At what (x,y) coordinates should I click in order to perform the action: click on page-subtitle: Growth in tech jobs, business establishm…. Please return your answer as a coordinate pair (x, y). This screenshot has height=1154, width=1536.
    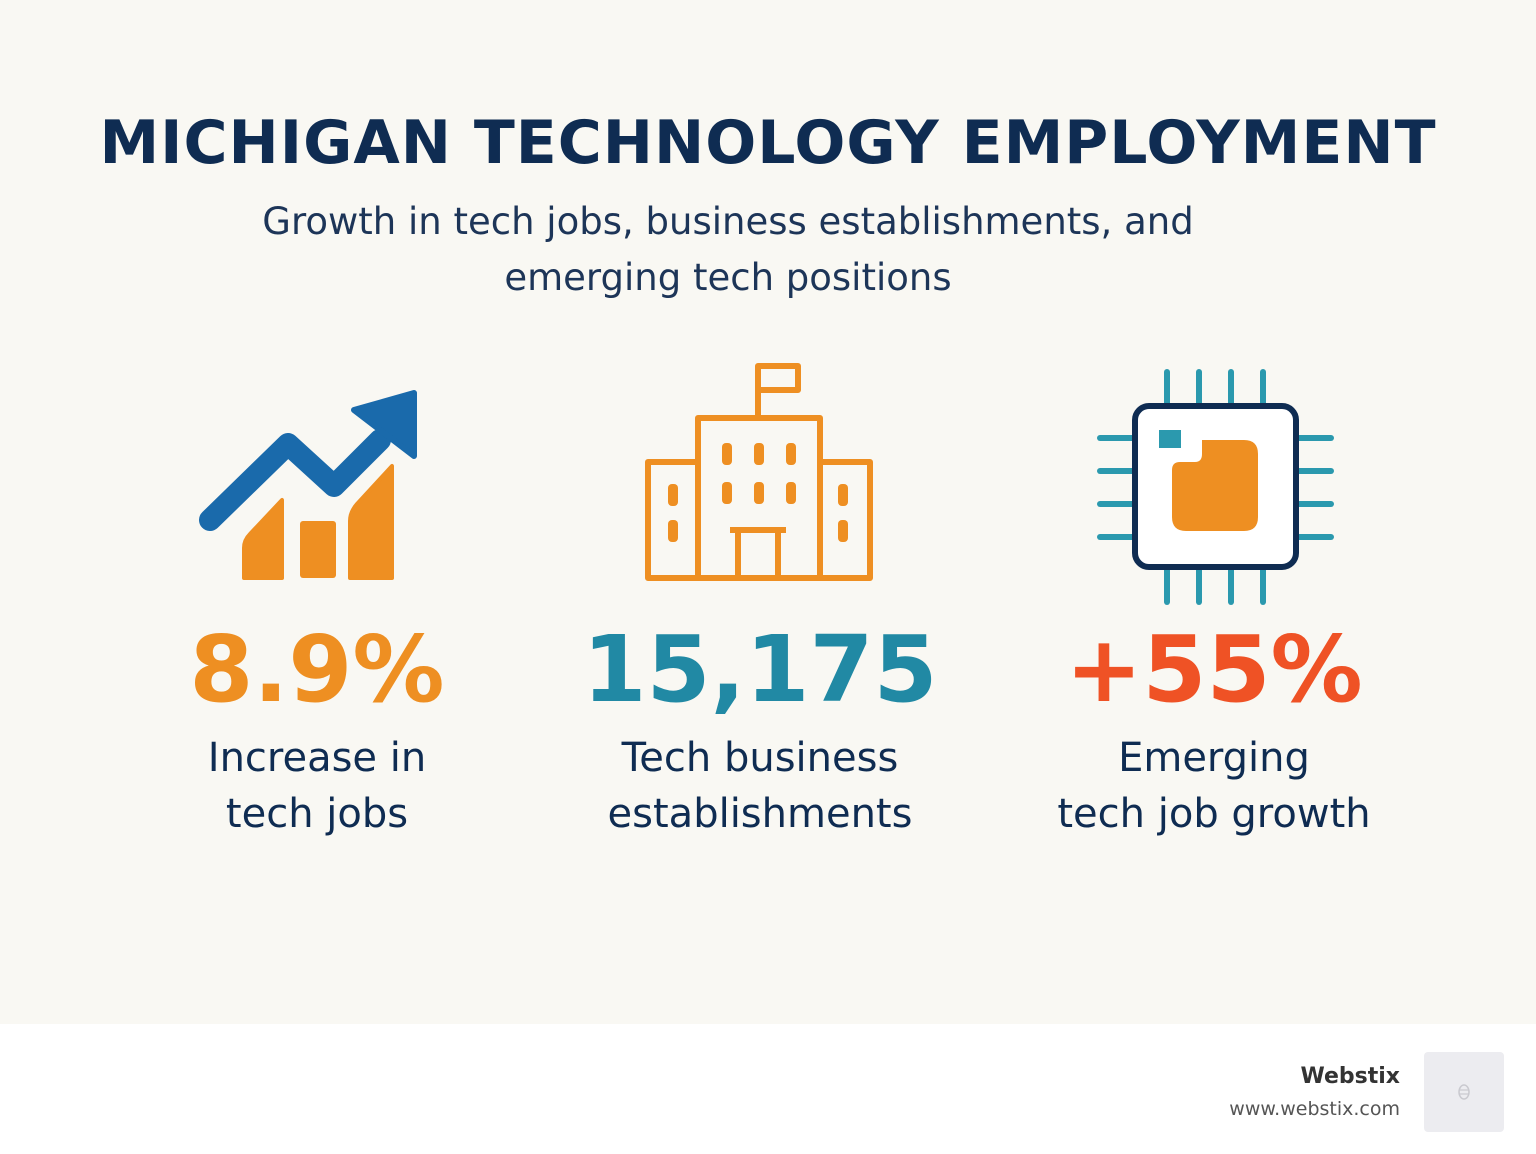
    Looking at the image, I should click on (728, 250).